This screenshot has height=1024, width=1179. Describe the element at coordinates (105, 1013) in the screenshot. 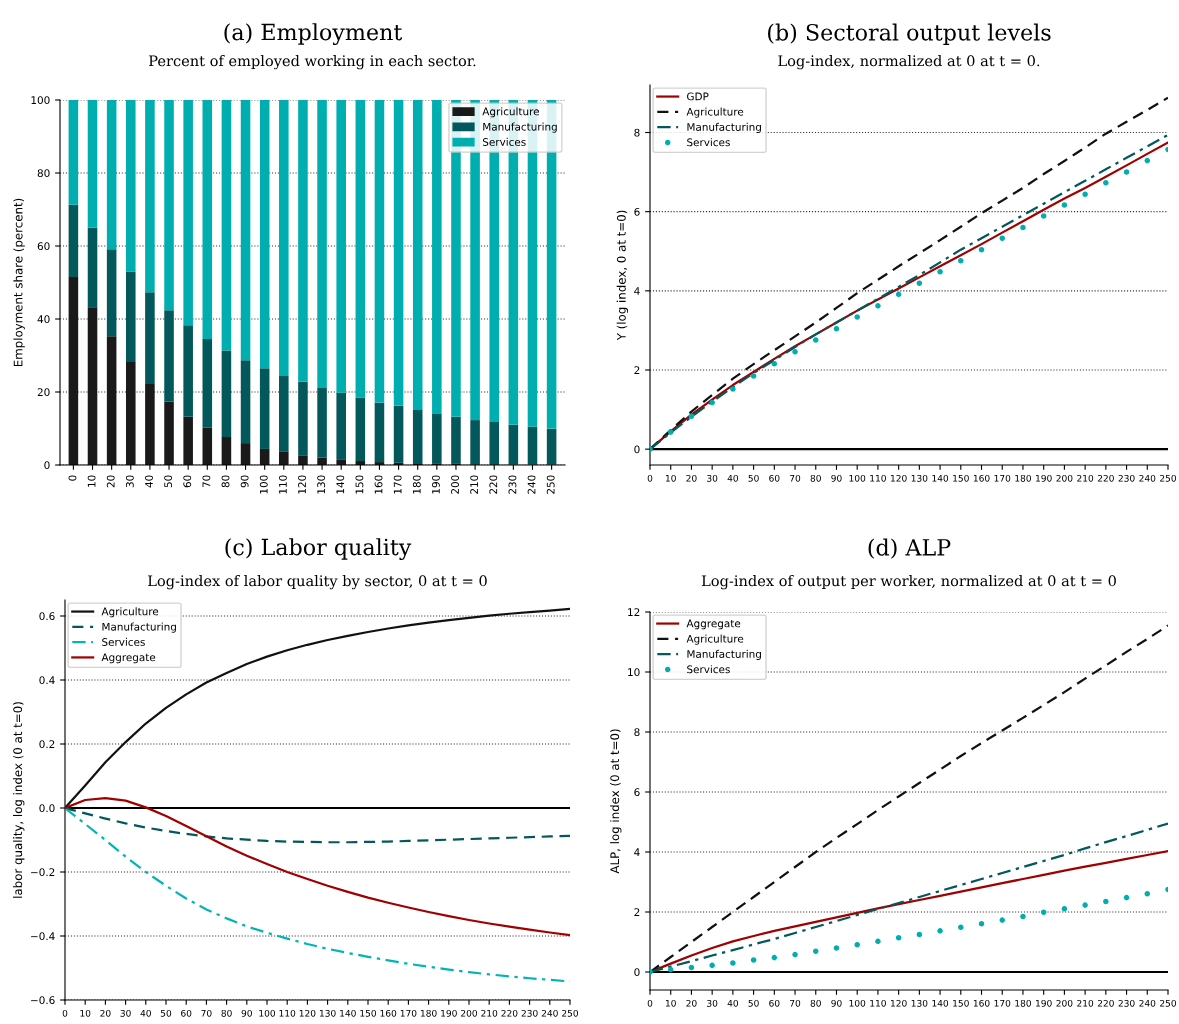

I see `x-tick-label: 20` at that location.